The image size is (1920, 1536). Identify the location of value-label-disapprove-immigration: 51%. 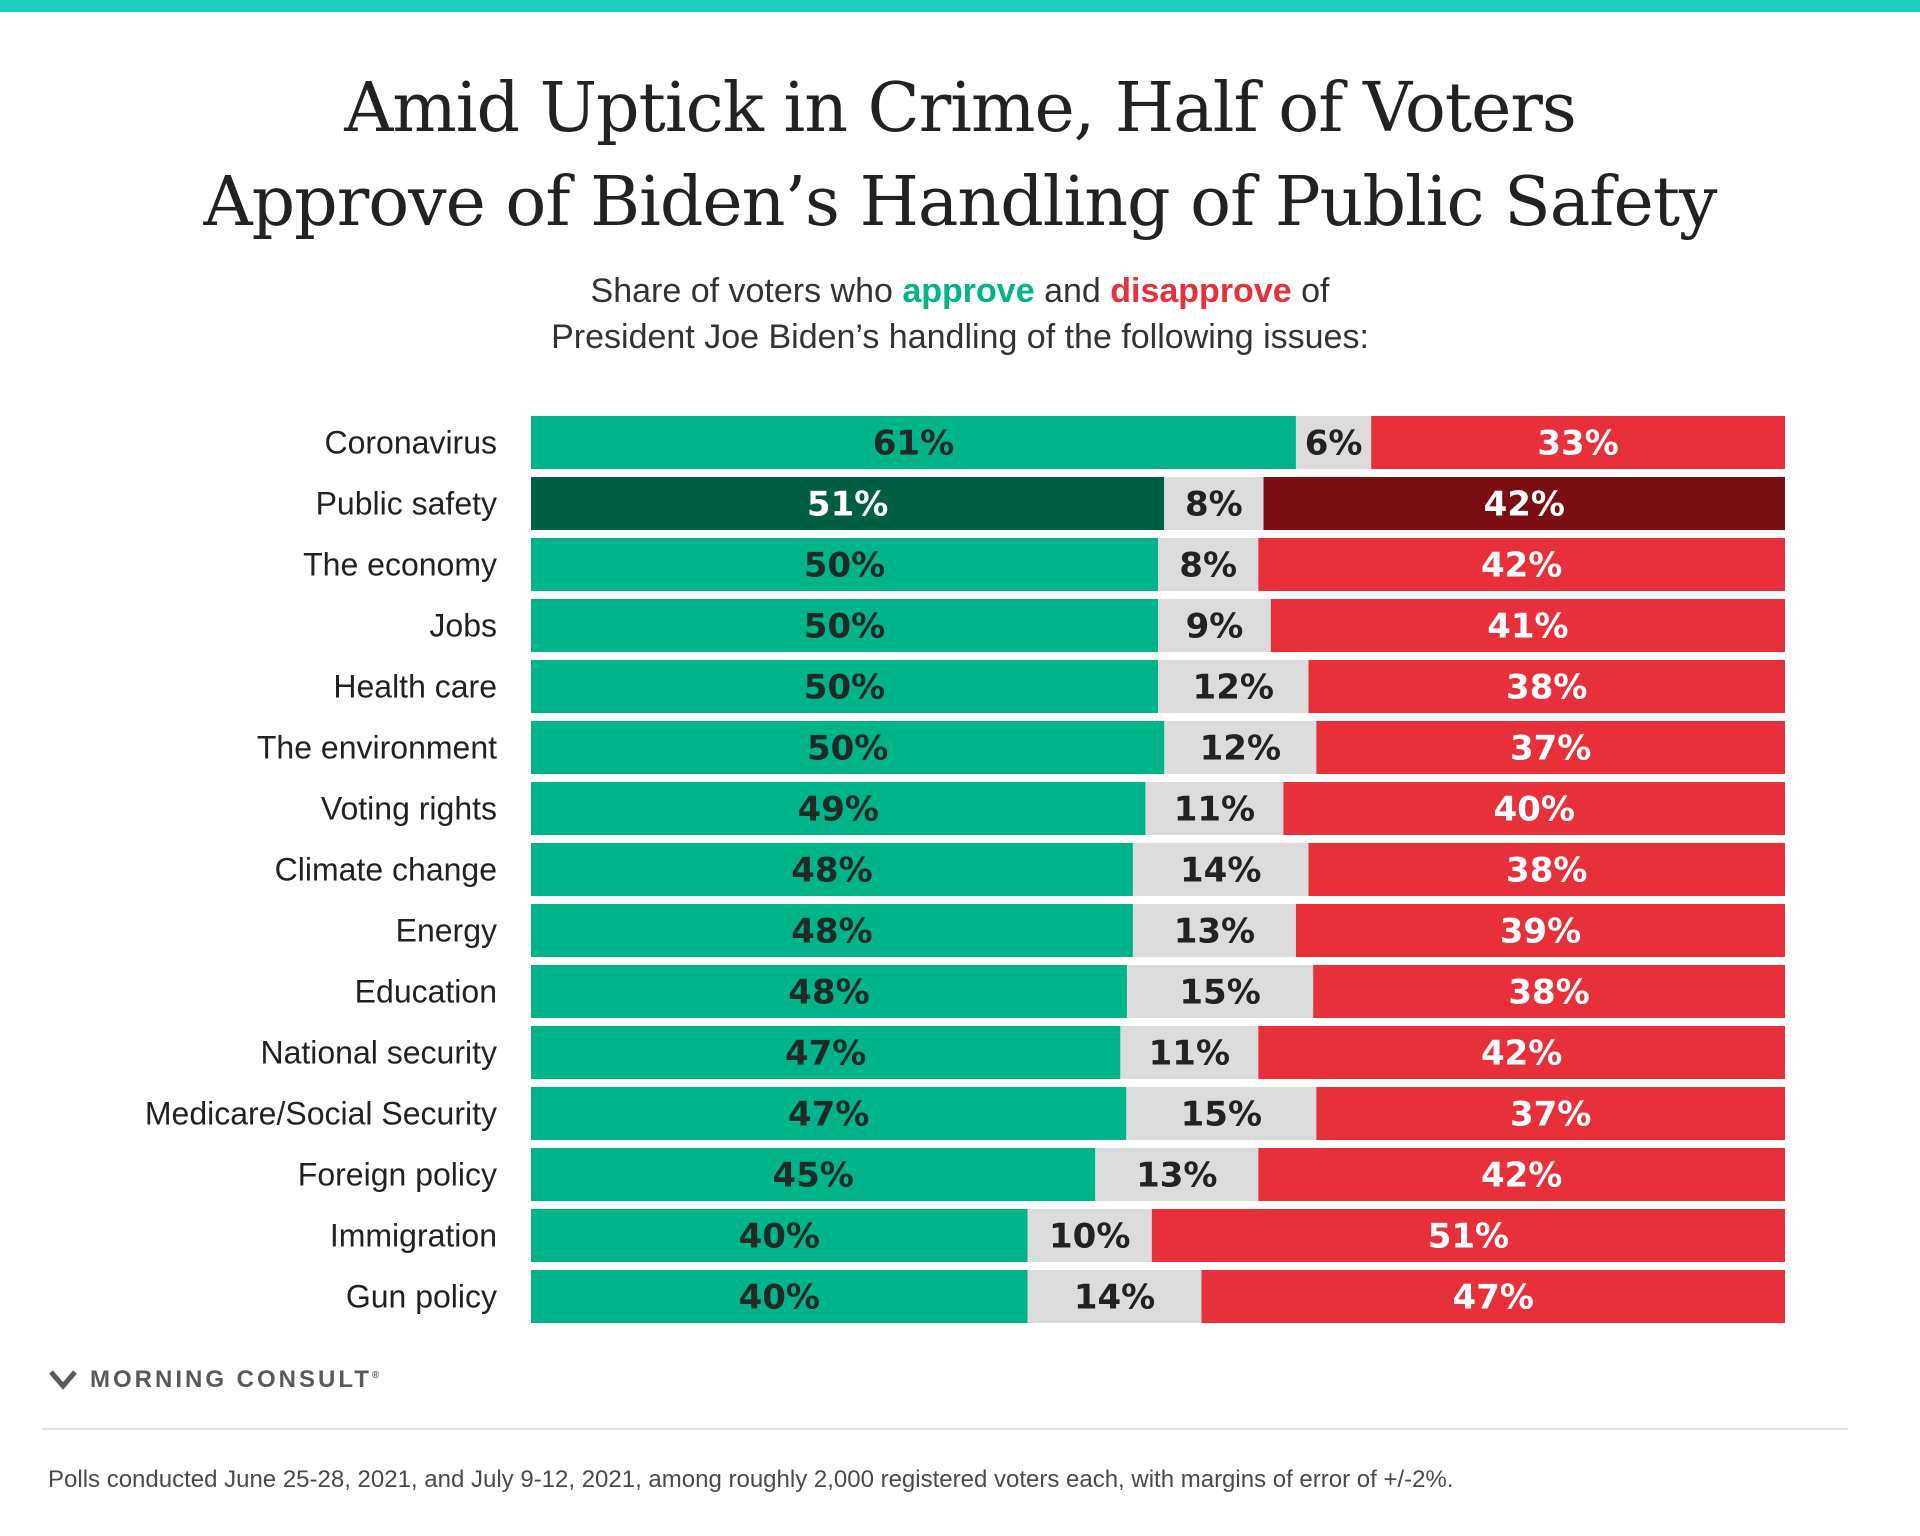
(1468, 1237).